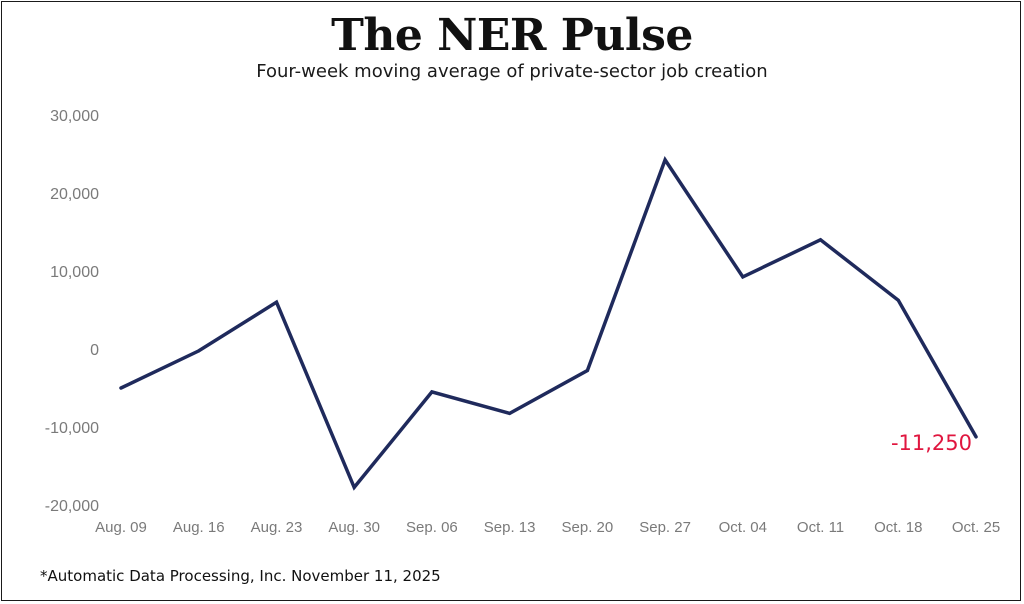 The image size is (1024, 604). I want to click on y-tick-label: -10,000, so click(72, 428).